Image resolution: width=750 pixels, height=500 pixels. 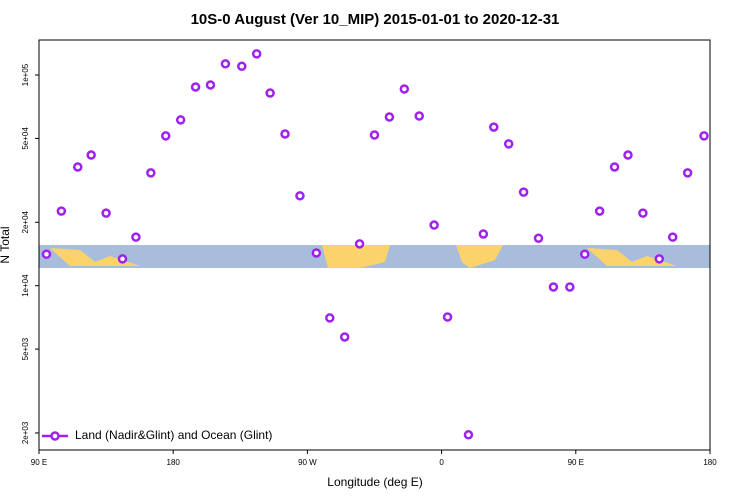 What do you see at coordinates (25, 221) in the screenshot?
I see `y-tick-label: 2e+04` at bounding box center [25, 221].